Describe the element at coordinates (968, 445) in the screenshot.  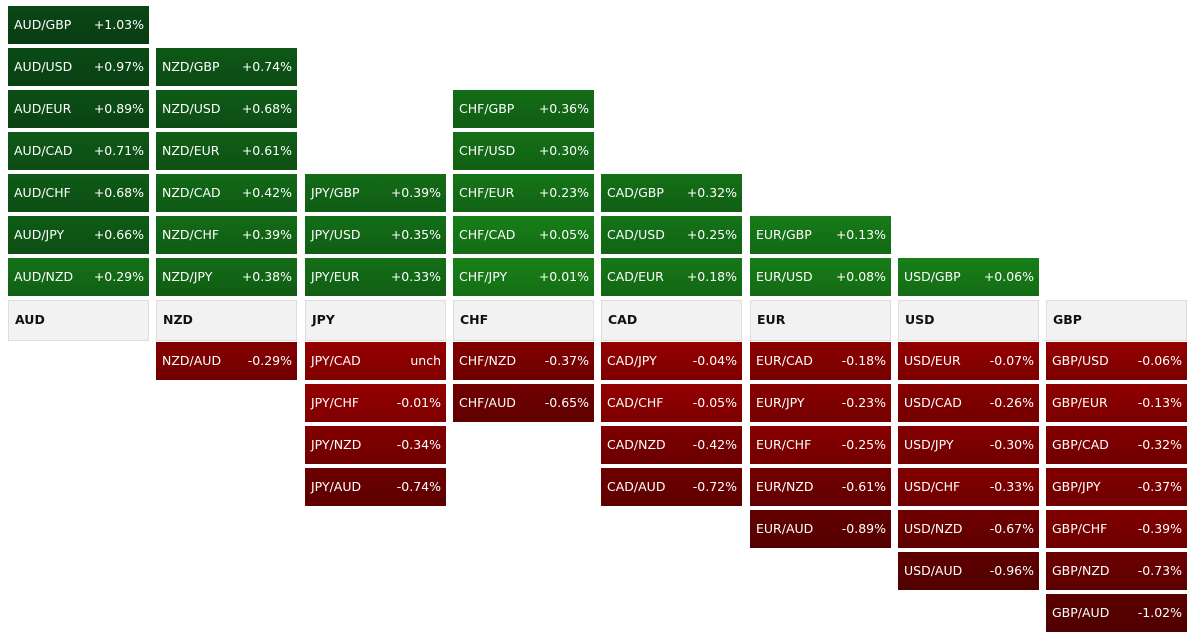
I see `loss-cell: USD/JPY -0.30%` at that location.